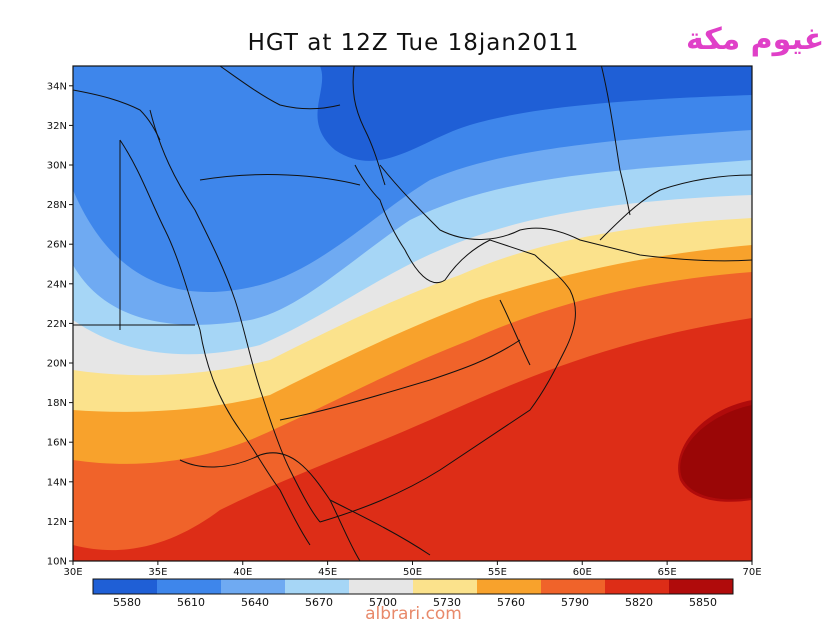  What do you see at coordinates (57, 245) in the screenshot?
I see `lat-tick-label: 26N` at bounding box center [57, 245].